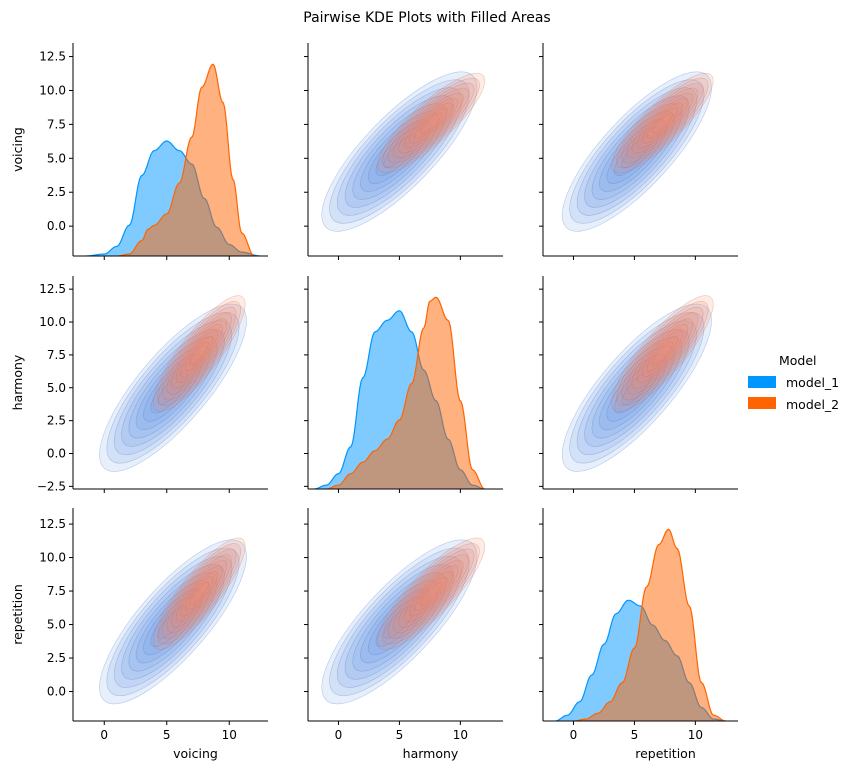  I want to click on y-axis-label-voicing: voicing, so click(17, 149).